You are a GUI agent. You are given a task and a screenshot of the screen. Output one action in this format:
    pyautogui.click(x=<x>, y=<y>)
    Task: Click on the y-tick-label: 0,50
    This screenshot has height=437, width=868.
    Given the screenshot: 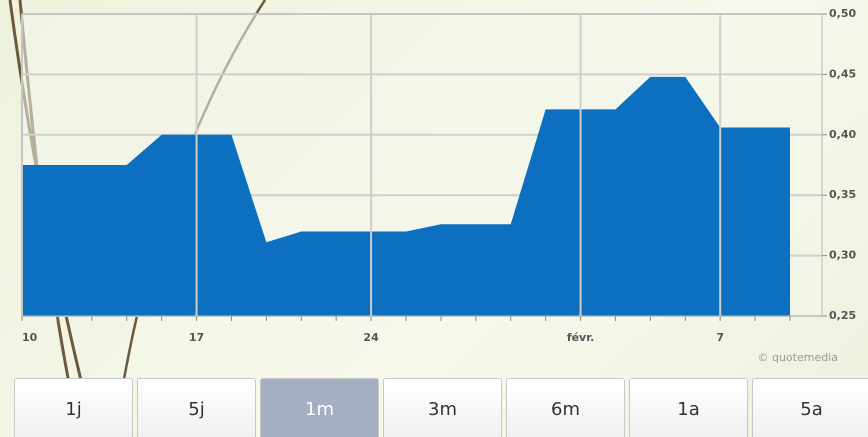 What is the action you would take?
    pyautogui.click(x=842, y=13)
    